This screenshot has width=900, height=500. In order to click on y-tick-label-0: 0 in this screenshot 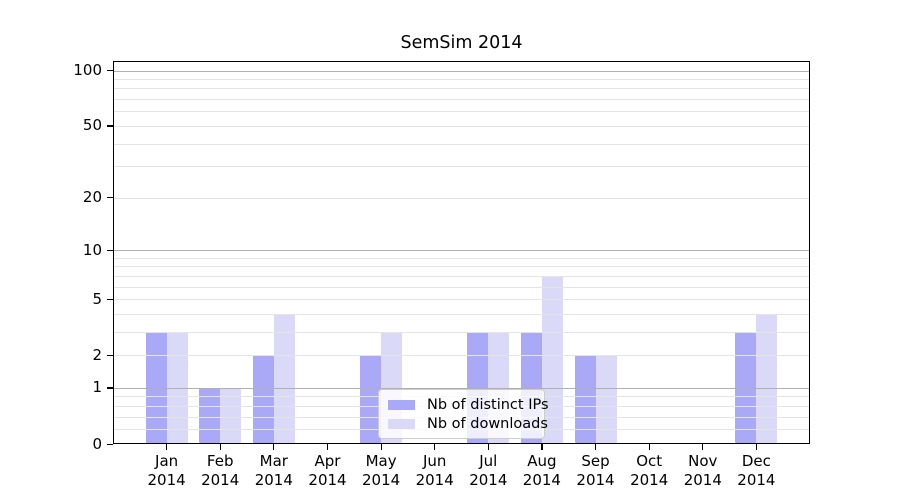, I will do `click(97, 443)`.